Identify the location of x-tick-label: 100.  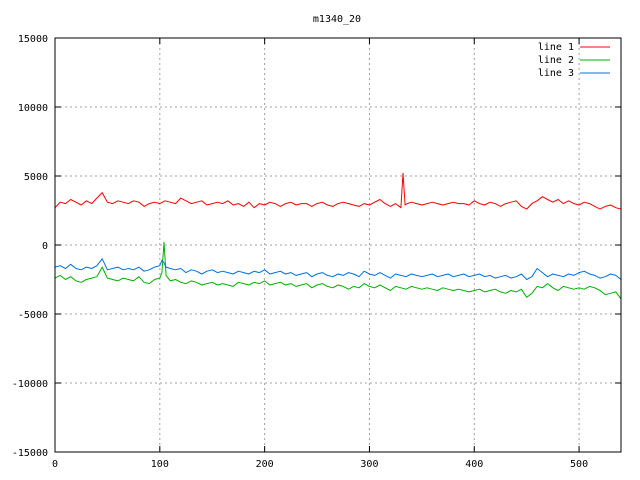
(160, 464).